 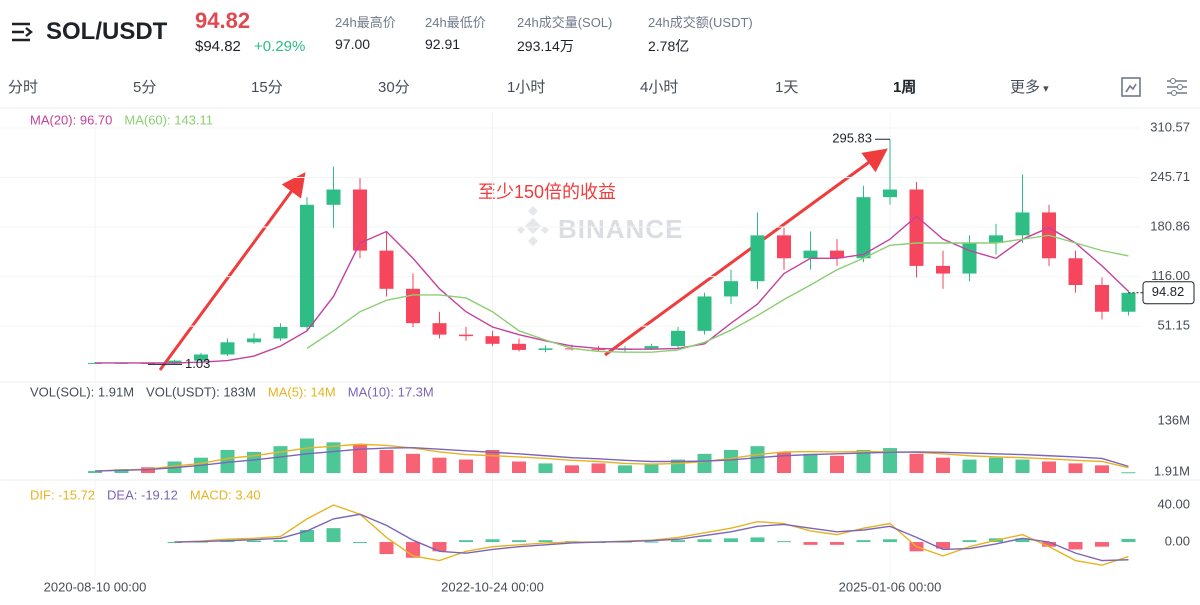 I want to click on legend-entry: MA(10): 17.3M, so click(x=391, y=391).